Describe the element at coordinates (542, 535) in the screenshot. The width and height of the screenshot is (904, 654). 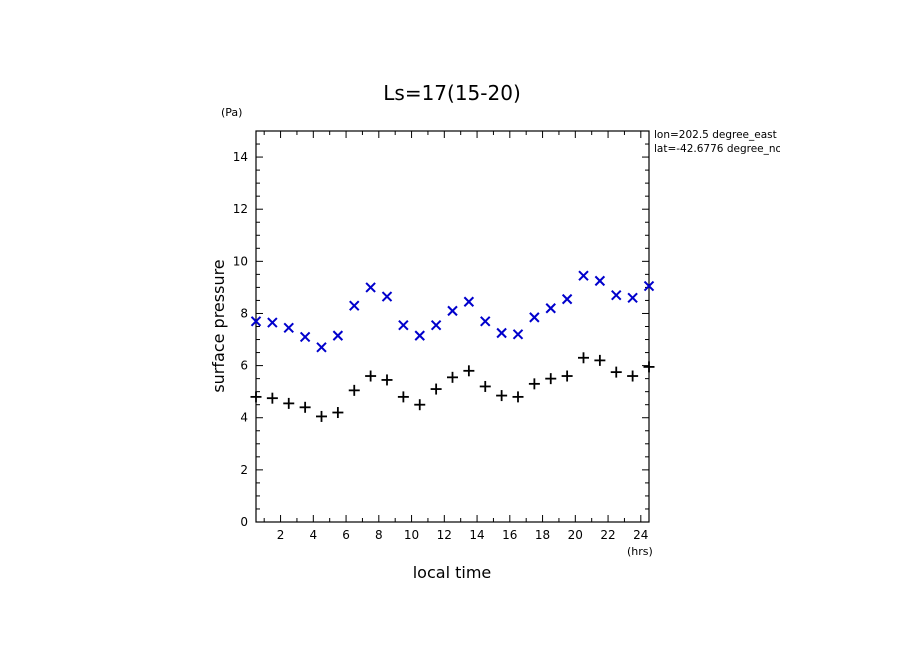
I see `x-tick-label: 18` at that location.